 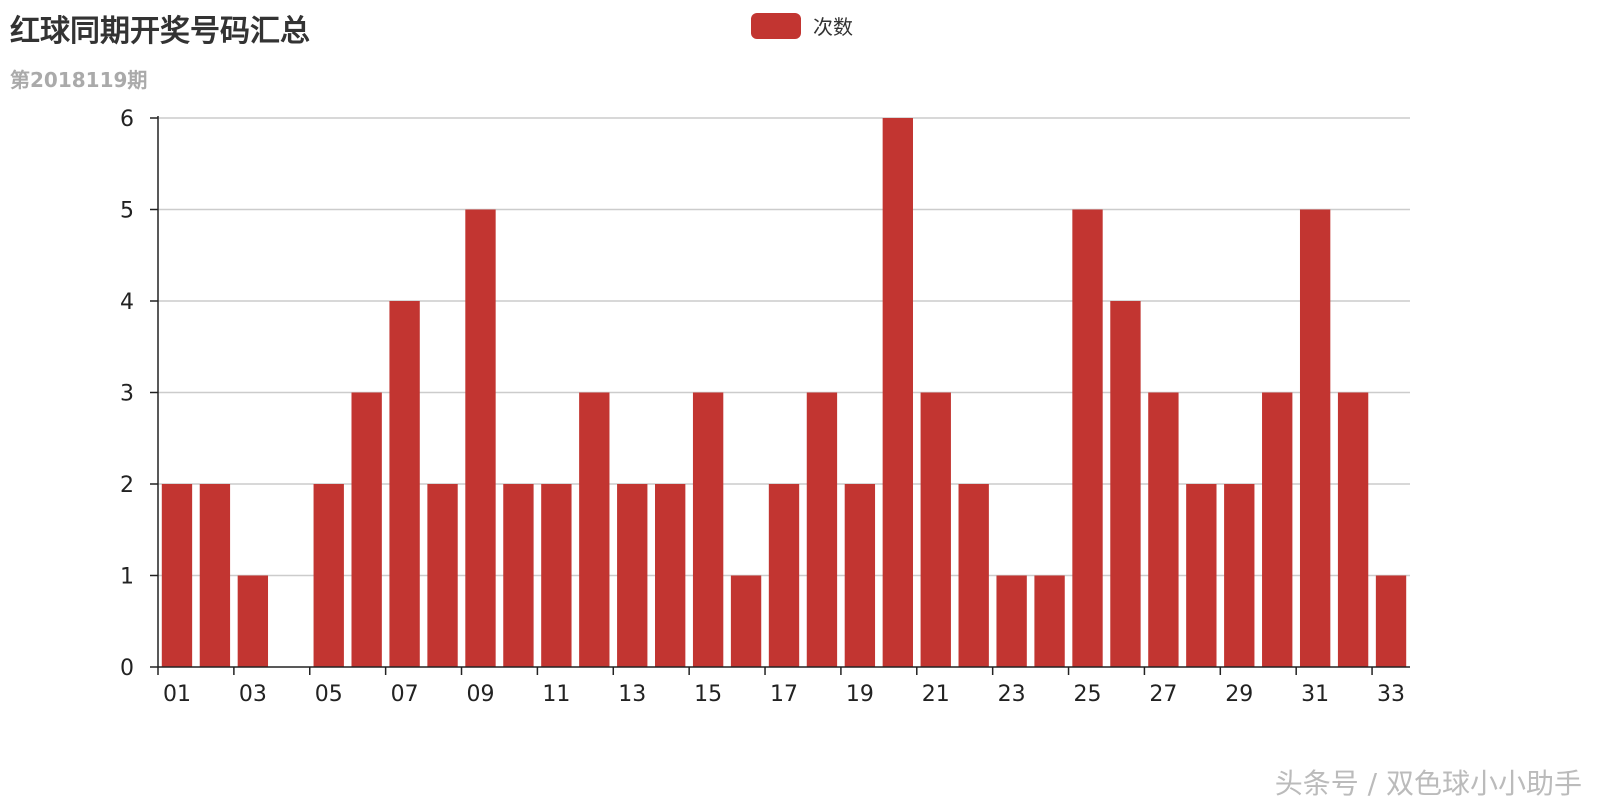 I want to click on x-tick-label: 31, so click(x=1315, y=694).